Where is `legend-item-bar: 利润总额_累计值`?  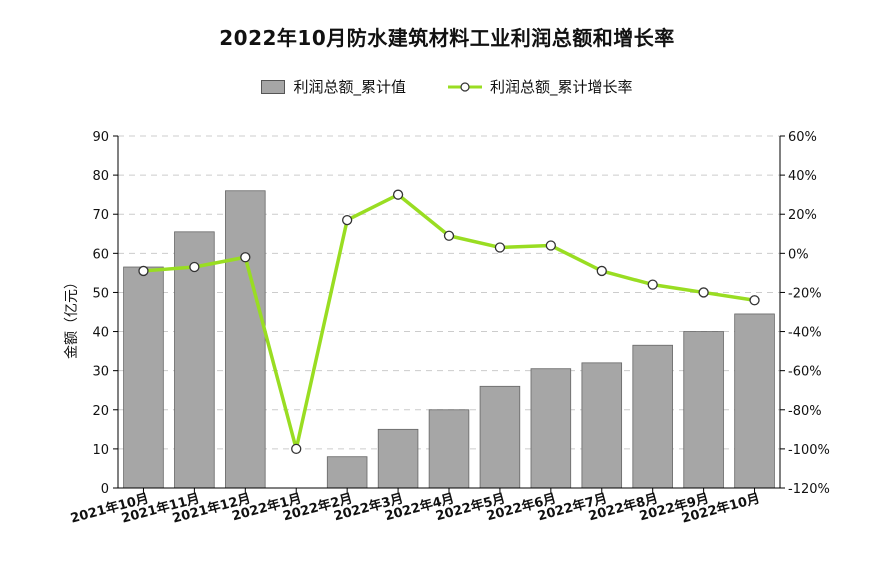 legend-item-bar: 利润总额_累计值 is located at coordinates (333, 86).